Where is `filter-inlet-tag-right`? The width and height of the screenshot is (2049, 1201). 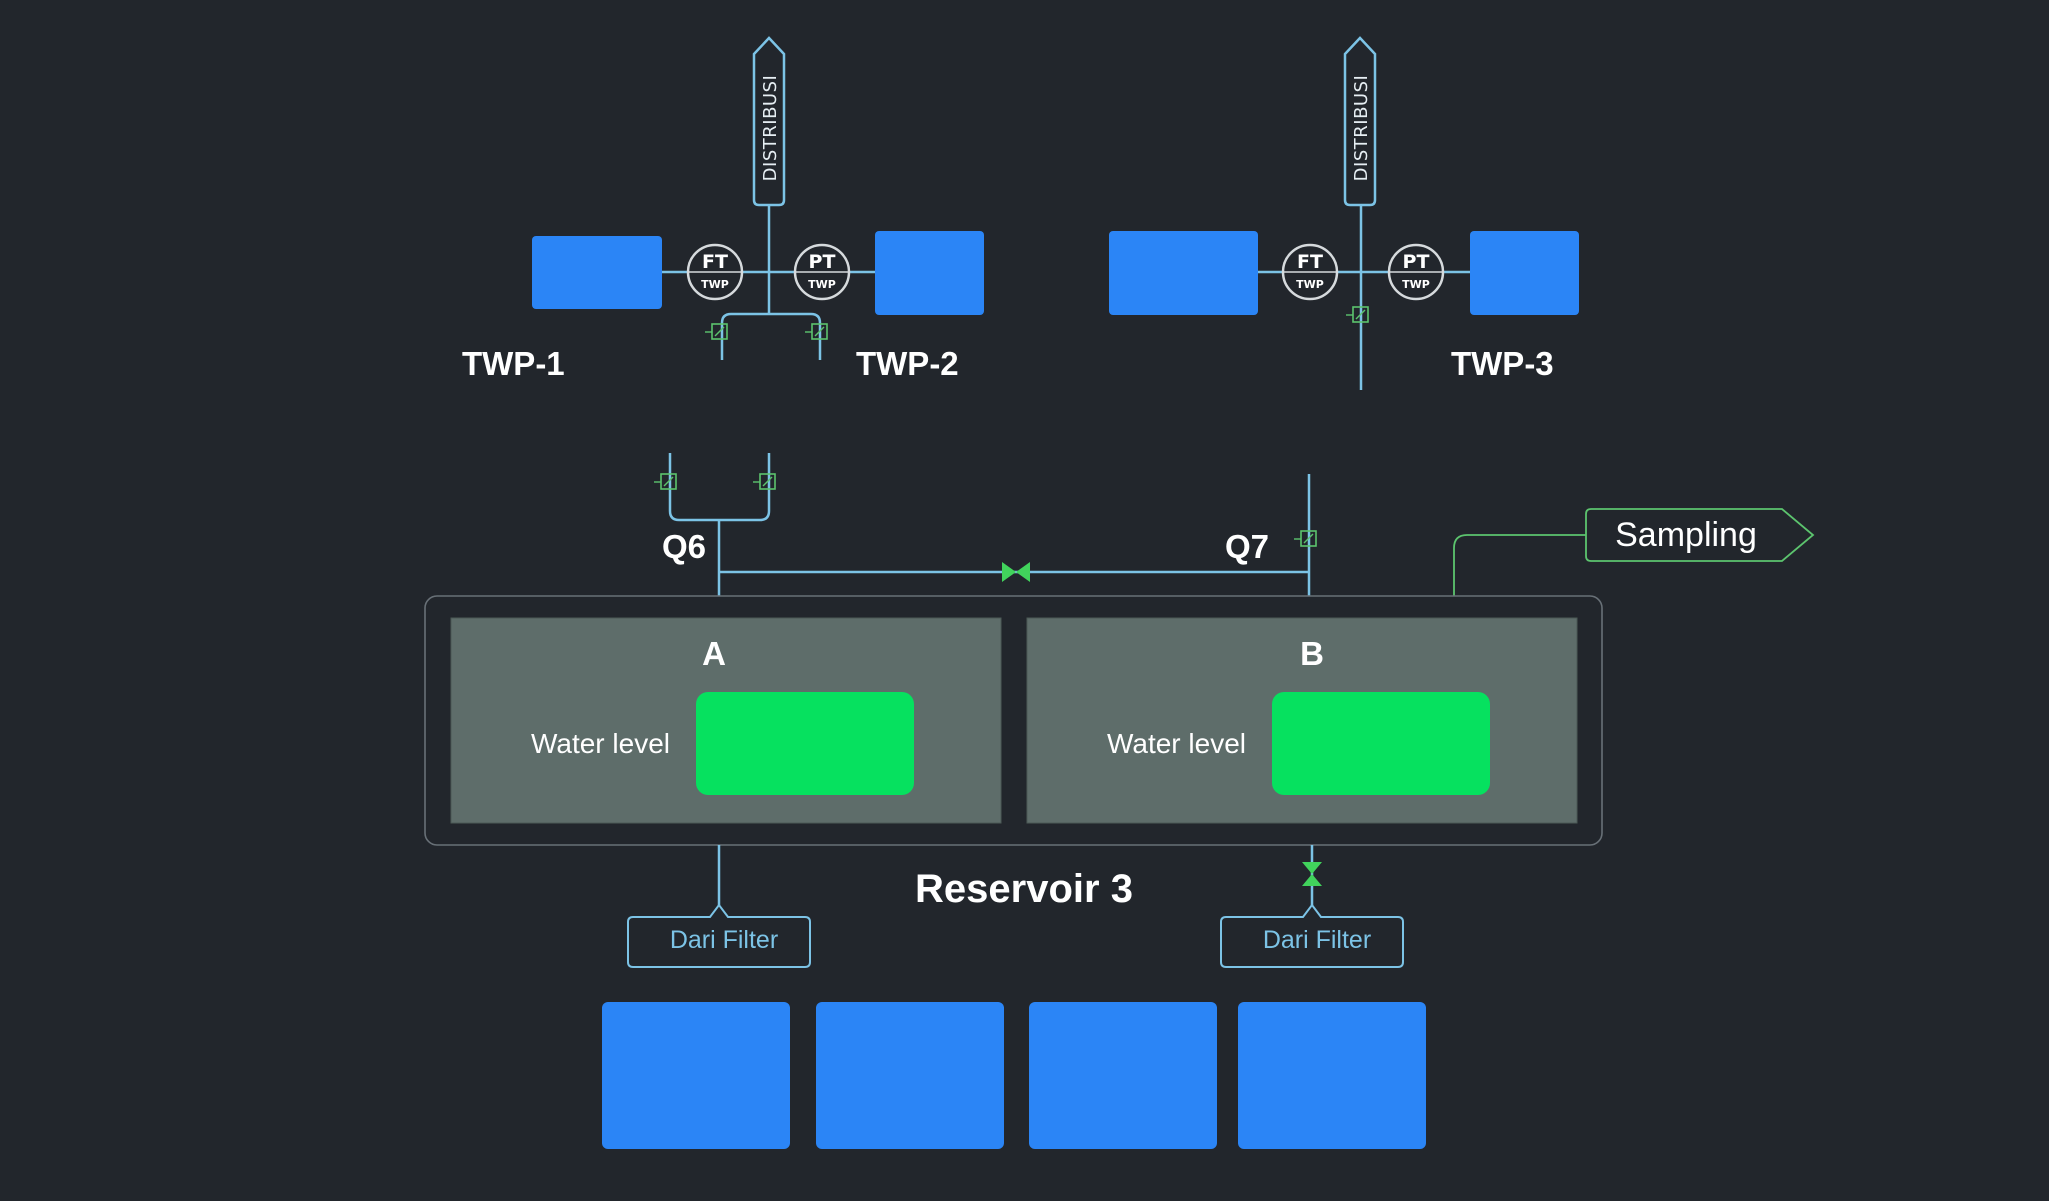 filter-inlet-tag-right is located at coordinates (1312, 935).